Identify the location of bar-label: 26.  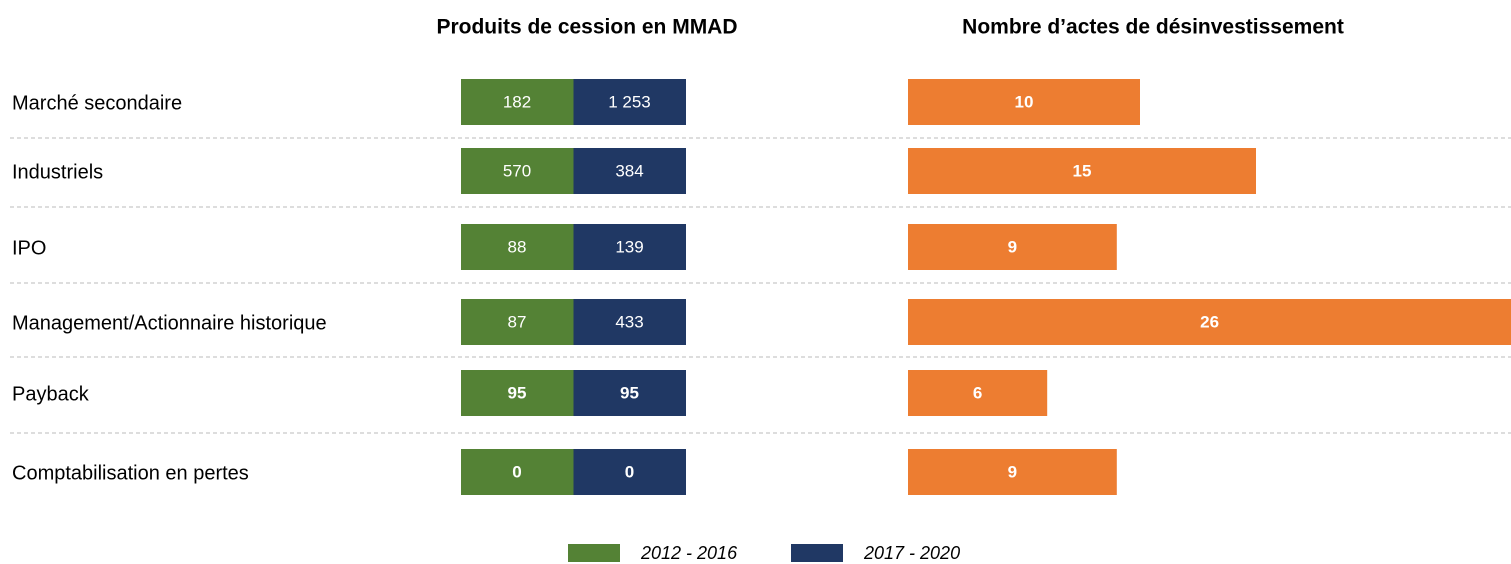
(1209, 321).